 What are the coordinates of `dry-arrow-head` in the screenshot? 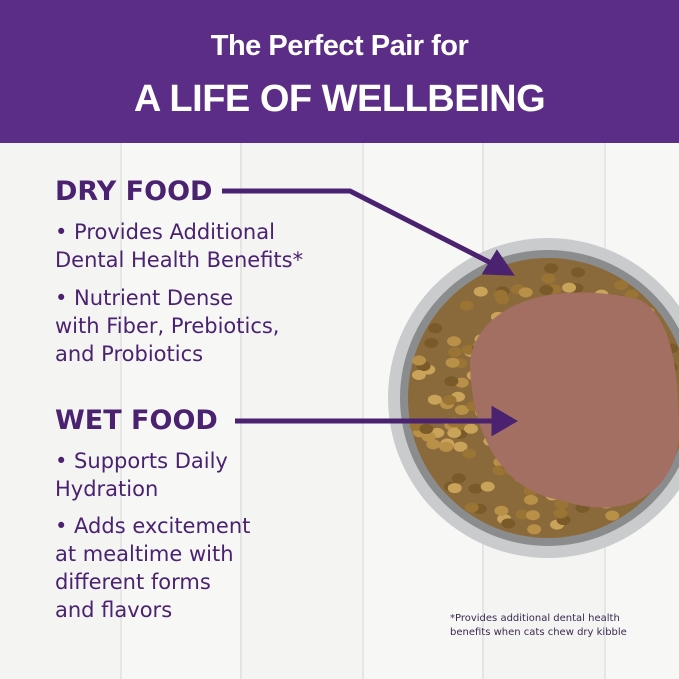 It's located at (498, 262).